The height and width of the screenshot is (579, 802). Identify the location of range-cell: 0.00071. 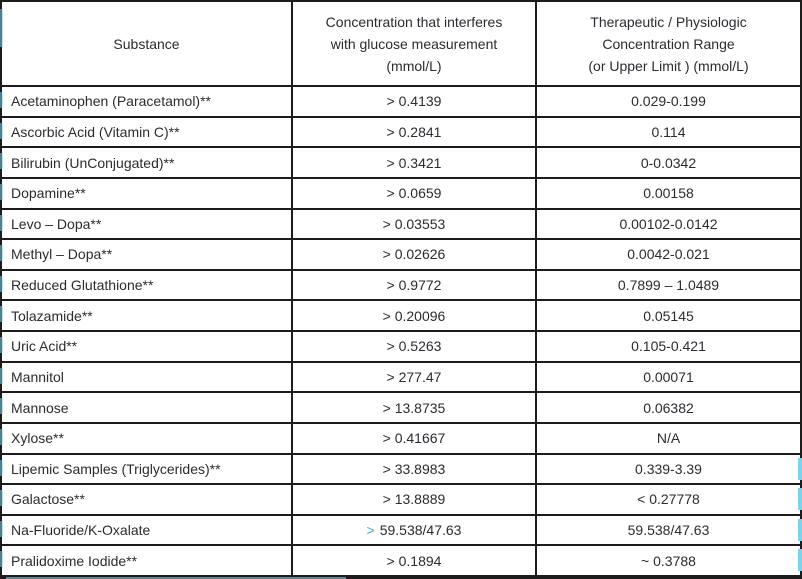
(668, 376).